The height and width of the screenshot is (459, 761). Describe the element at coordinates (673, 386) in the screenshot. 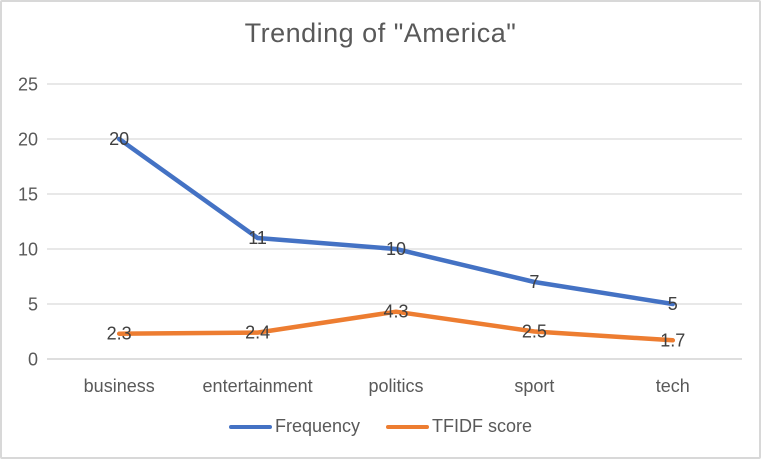

I see `x-category-label-tech: tech` at that location.